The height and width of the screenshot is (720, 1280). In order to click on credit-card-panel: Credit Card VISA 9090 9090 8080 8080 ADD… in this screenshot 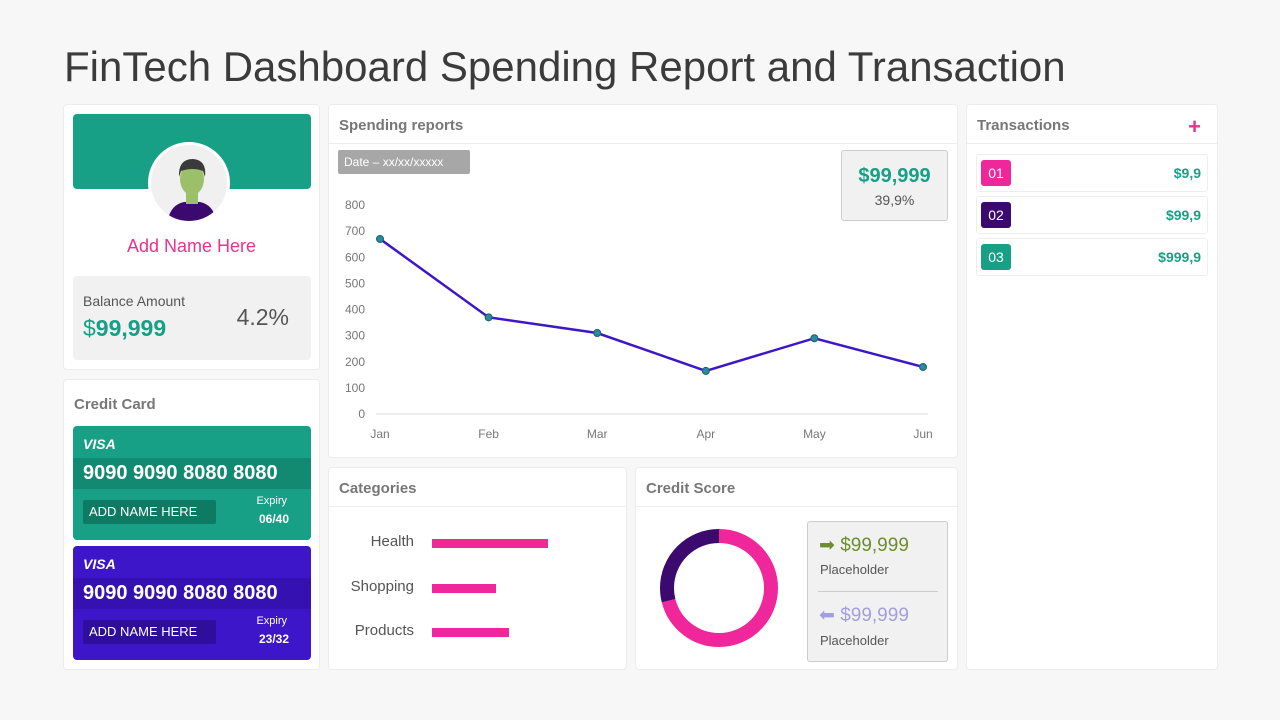, I will do `click(191, 524)`.